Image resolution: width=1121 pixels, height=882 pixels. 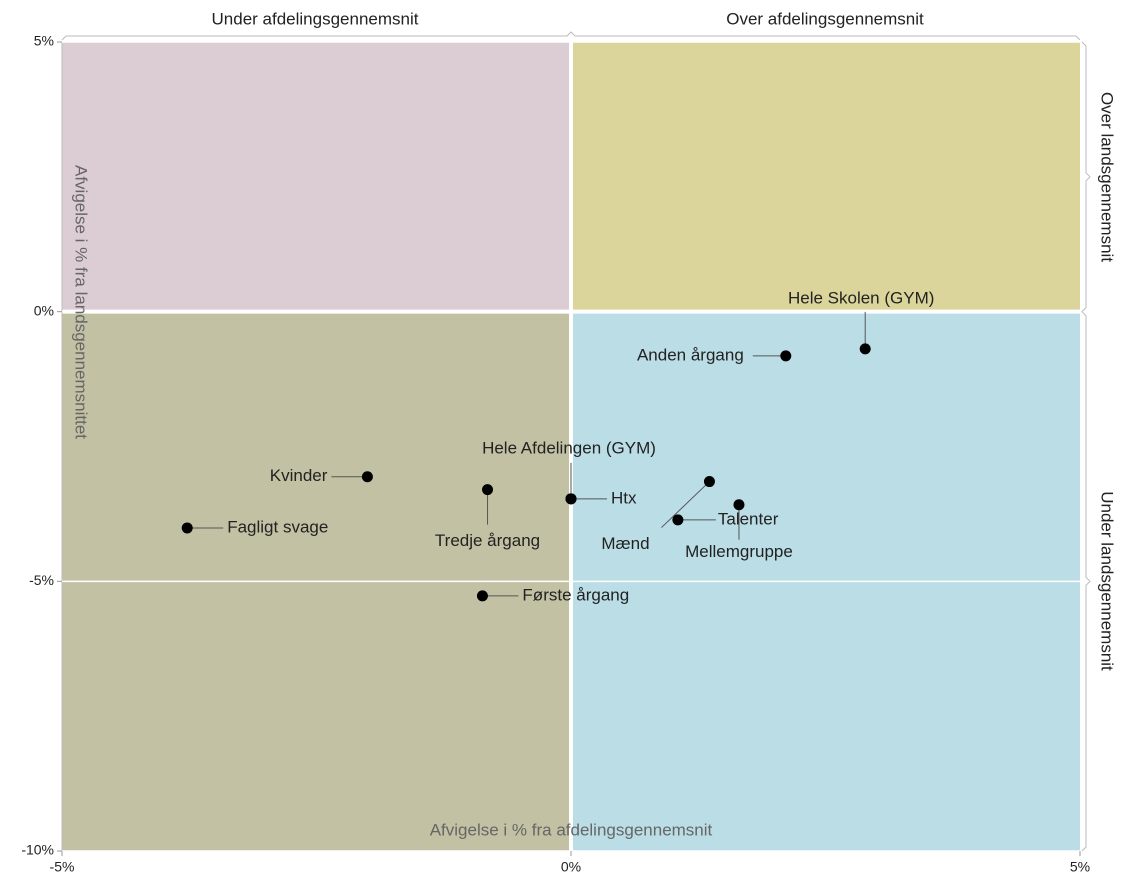 I want to click on y-tick-label: 5%, so click(x=44, y=41).